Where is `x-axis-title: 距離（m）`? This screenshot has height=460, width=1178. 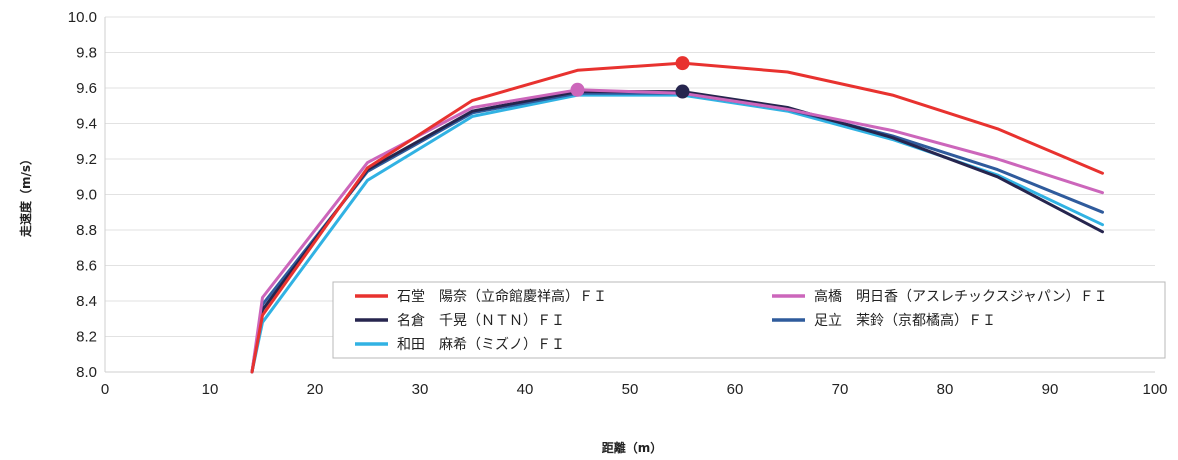
x-axis-title: 距離（m） is located at coordinates (632, 447).